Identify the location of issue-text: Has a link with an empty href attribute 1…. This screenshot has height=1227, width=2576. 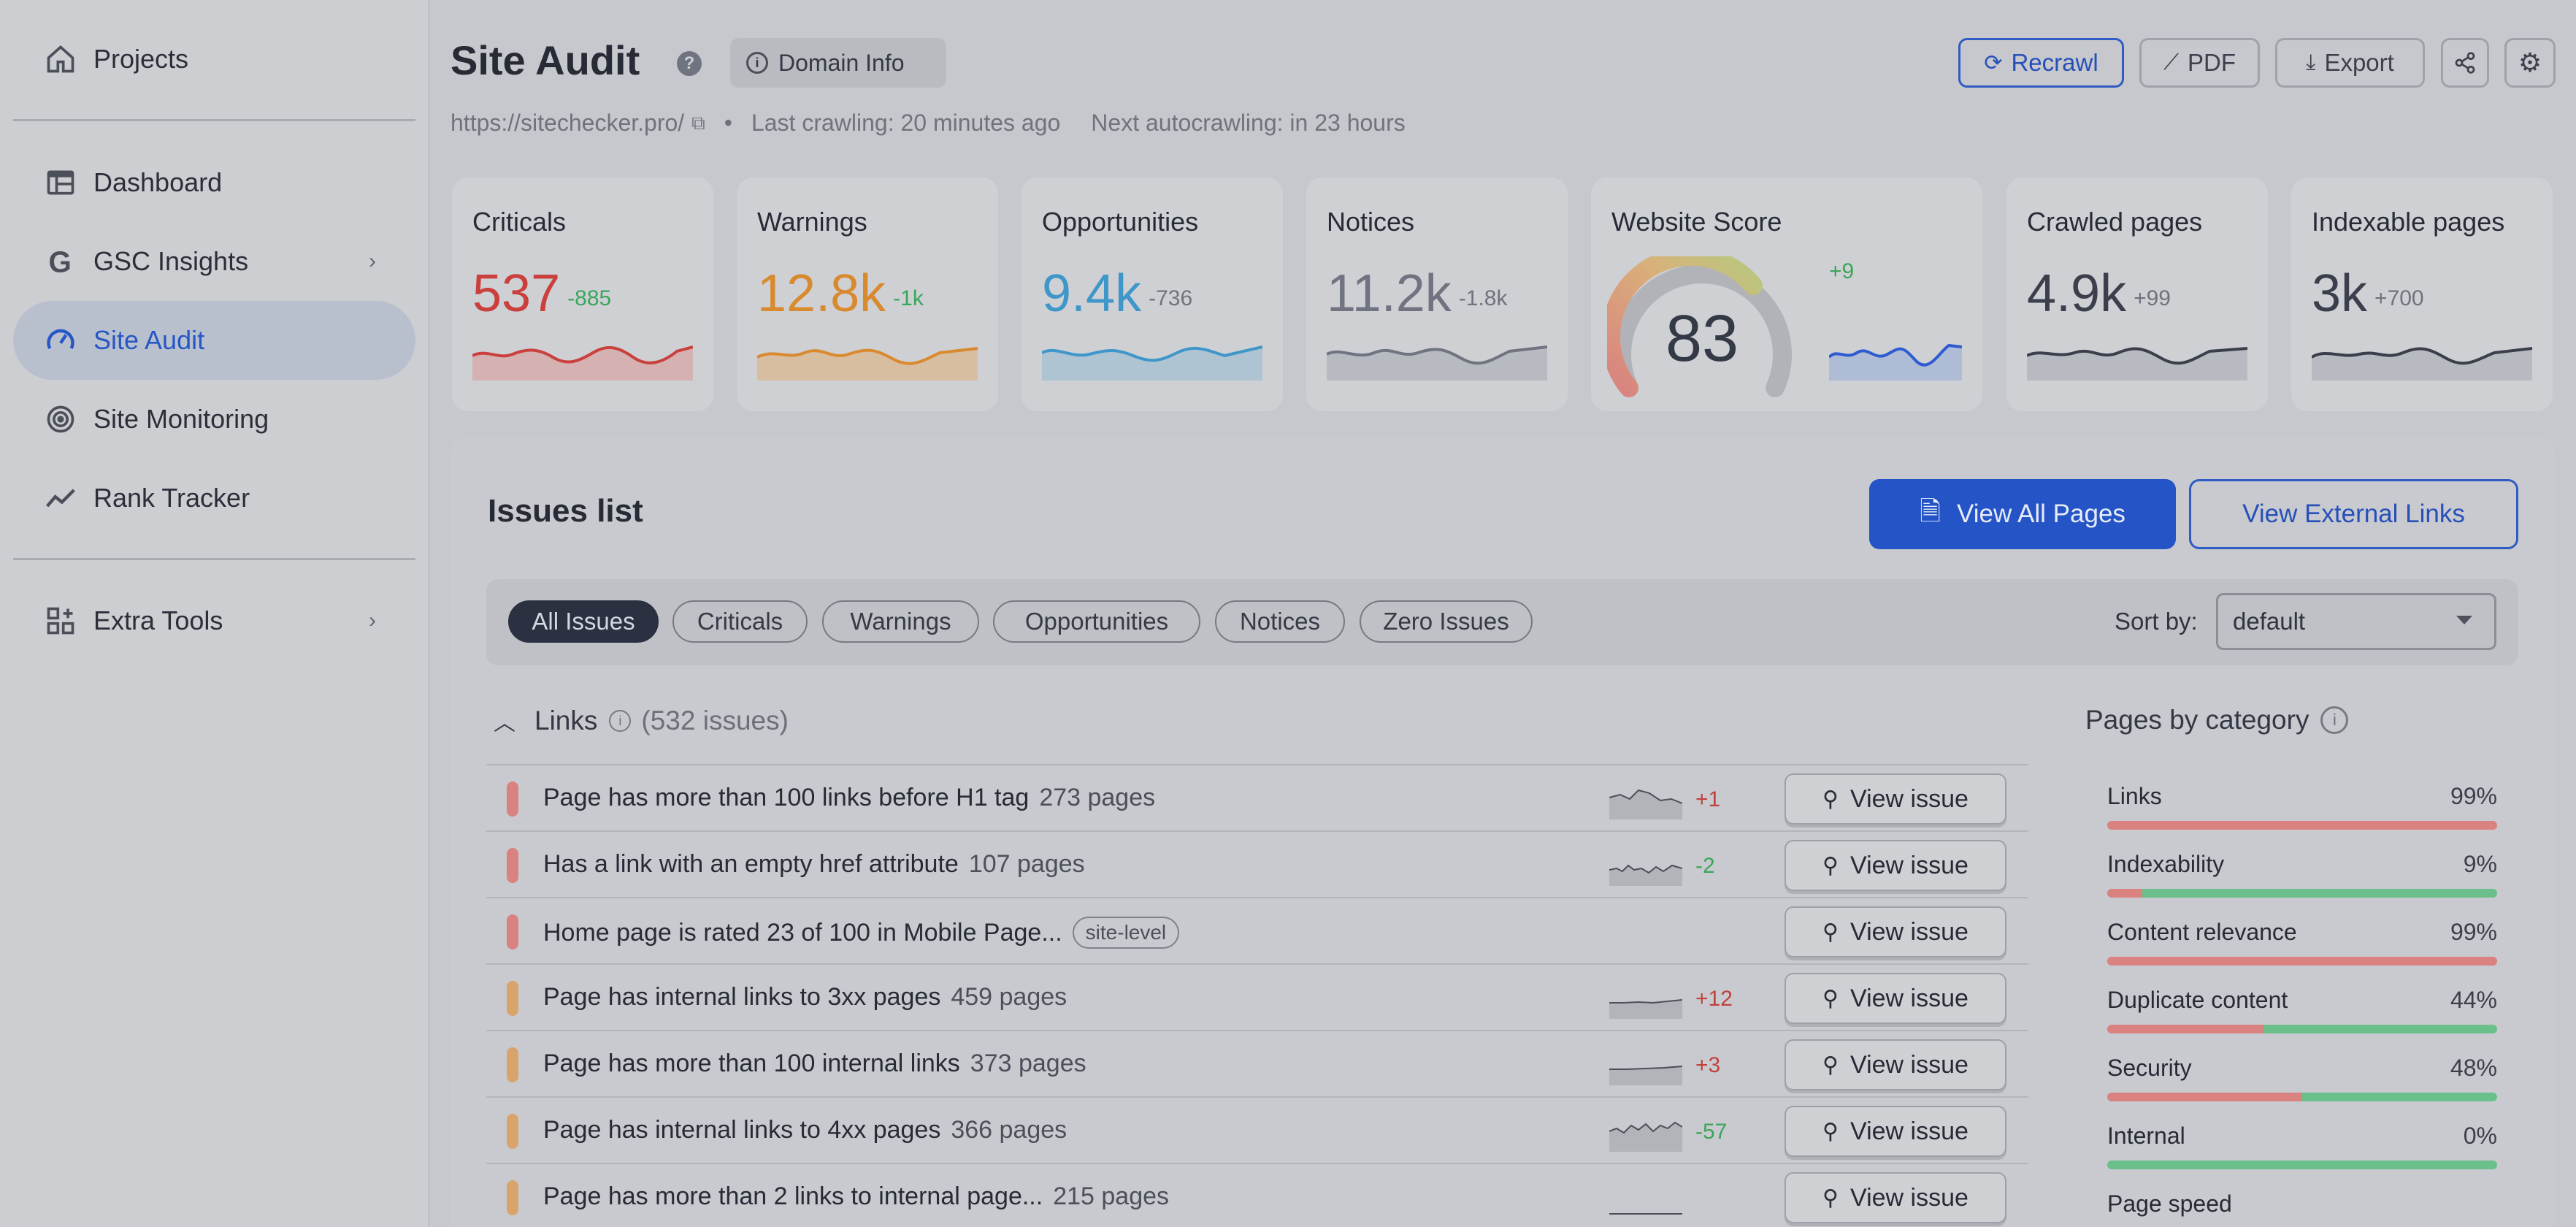
(814, 865).